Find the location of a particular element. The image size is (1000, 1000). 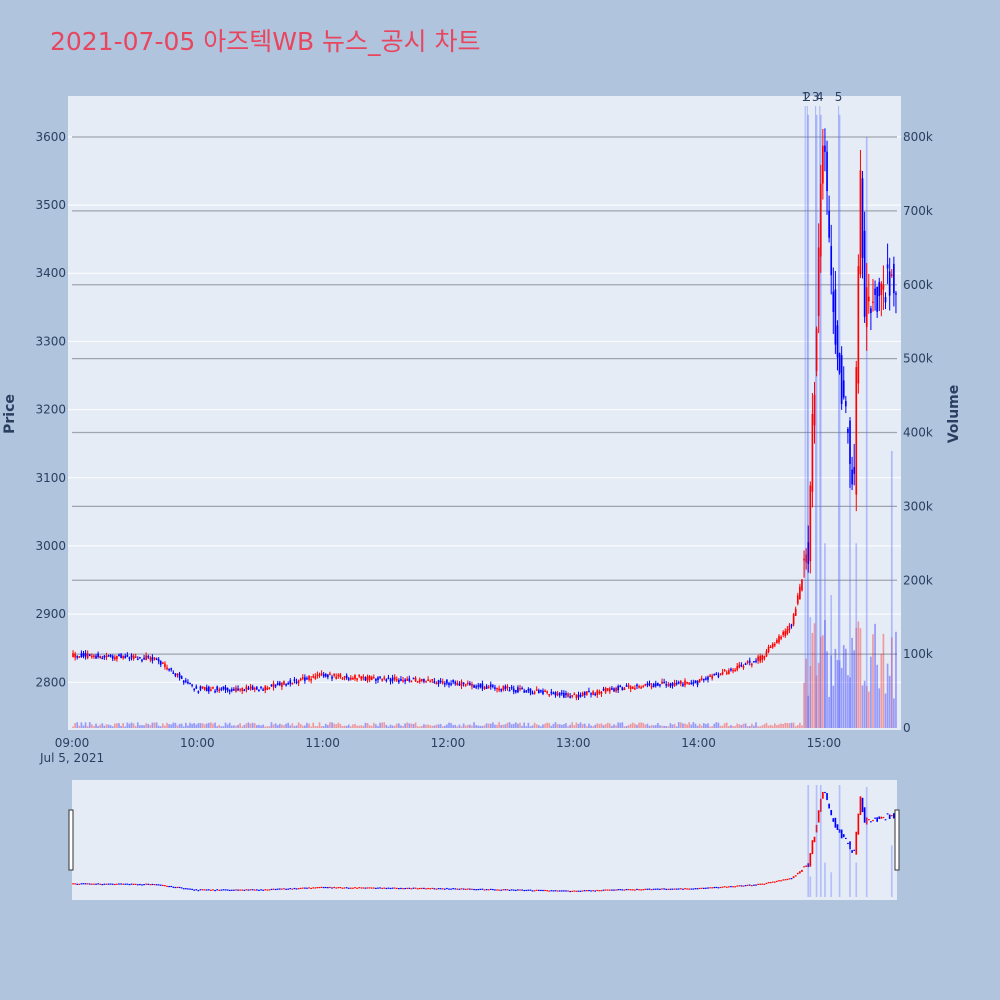

range-slider-left-handle is located at coordinates (71, 840).